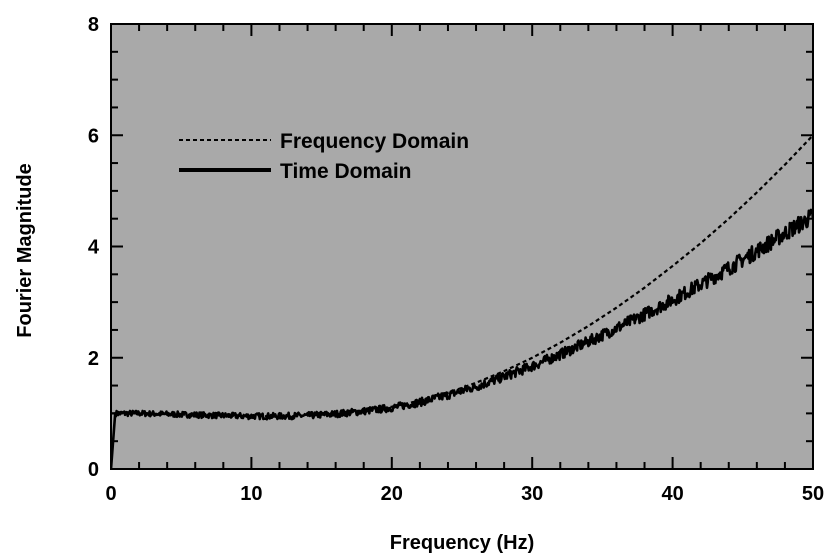 This screenshot has width=827, height=559. I want to click on legend: Frequency Domain Time Domain, so click(324, 156).